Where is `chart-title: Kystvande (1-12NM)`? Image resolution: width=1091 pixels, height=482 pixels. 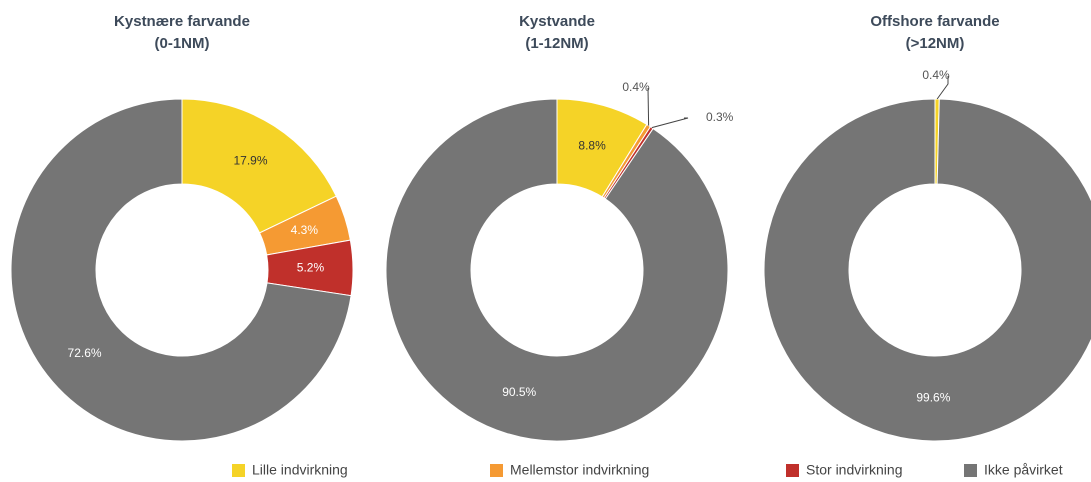
chart-title: Kystvande (1-12NM) is located at coordinates (557, 32).